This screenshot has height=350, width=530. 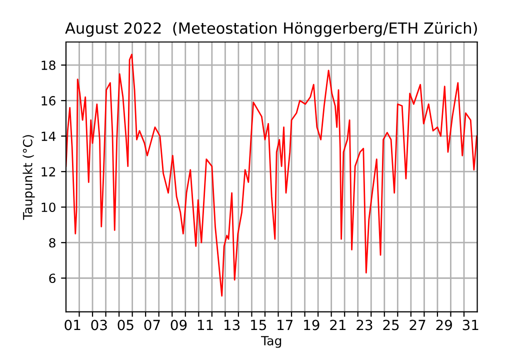 What do you see at coordinates (49, 207) in the screenshot?
I see `y-tick-label: 10` at bounding box center [49, 207].